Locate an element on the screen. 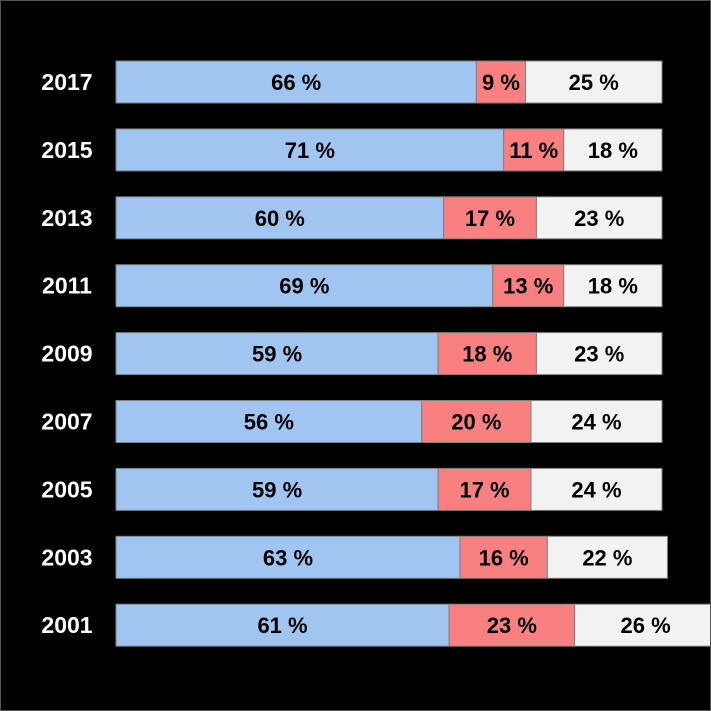  data-label-2005-s2: 17 % is located at coordinates (484, 489).